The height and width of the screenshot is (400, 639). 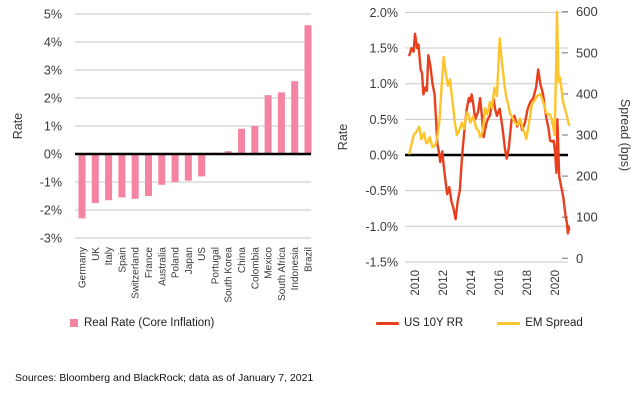 I want to click on x-category-label: Germany, so click(x=83, y=267).